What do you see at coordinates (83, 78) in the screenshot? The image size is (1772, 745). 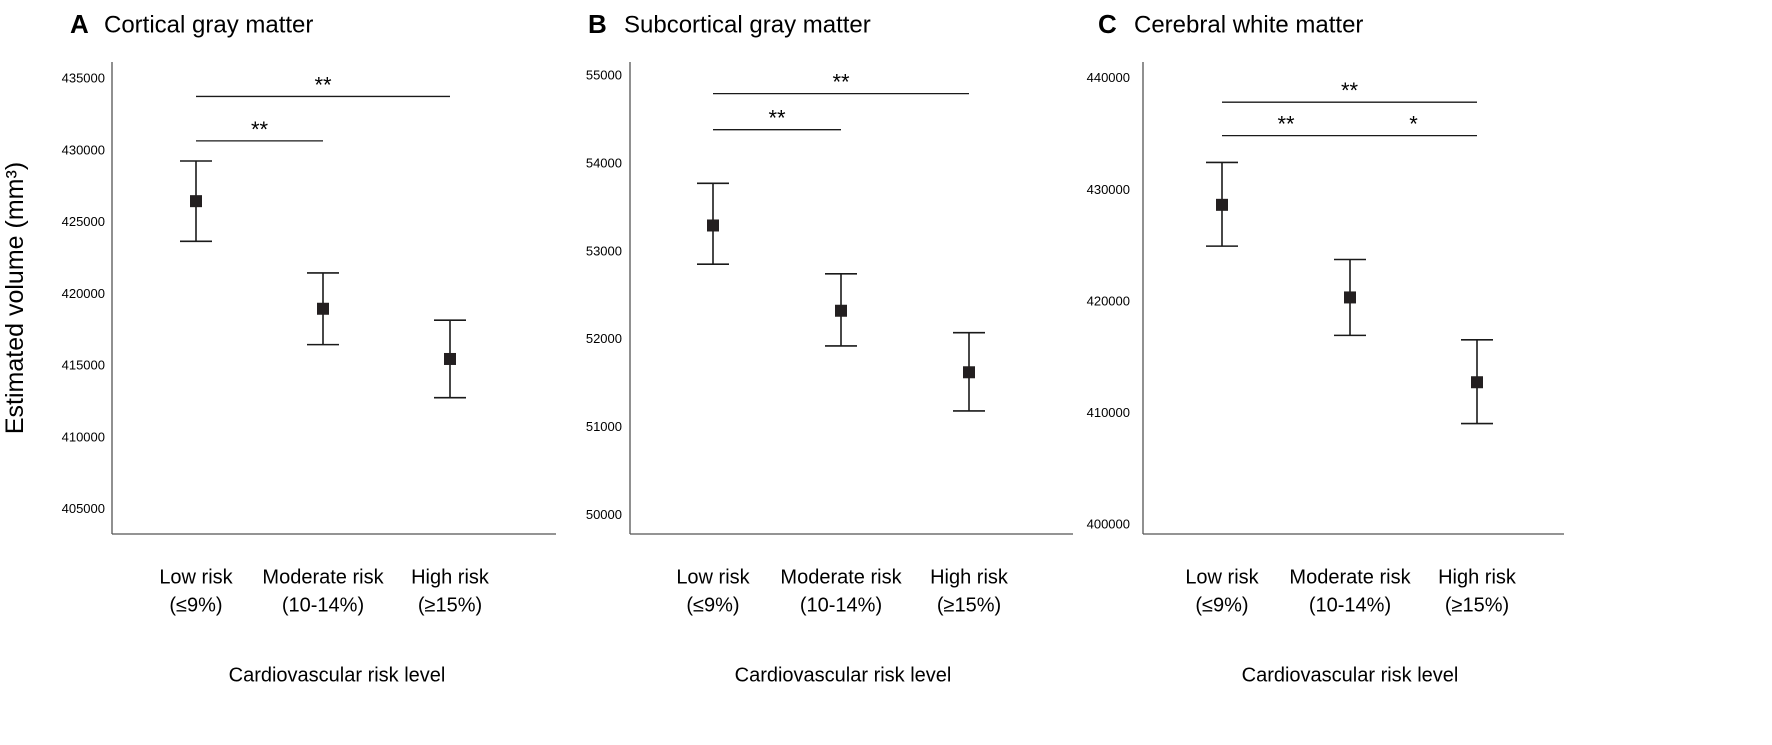 I see `y-tick-label: 435000` at bounding box center [83, 78].